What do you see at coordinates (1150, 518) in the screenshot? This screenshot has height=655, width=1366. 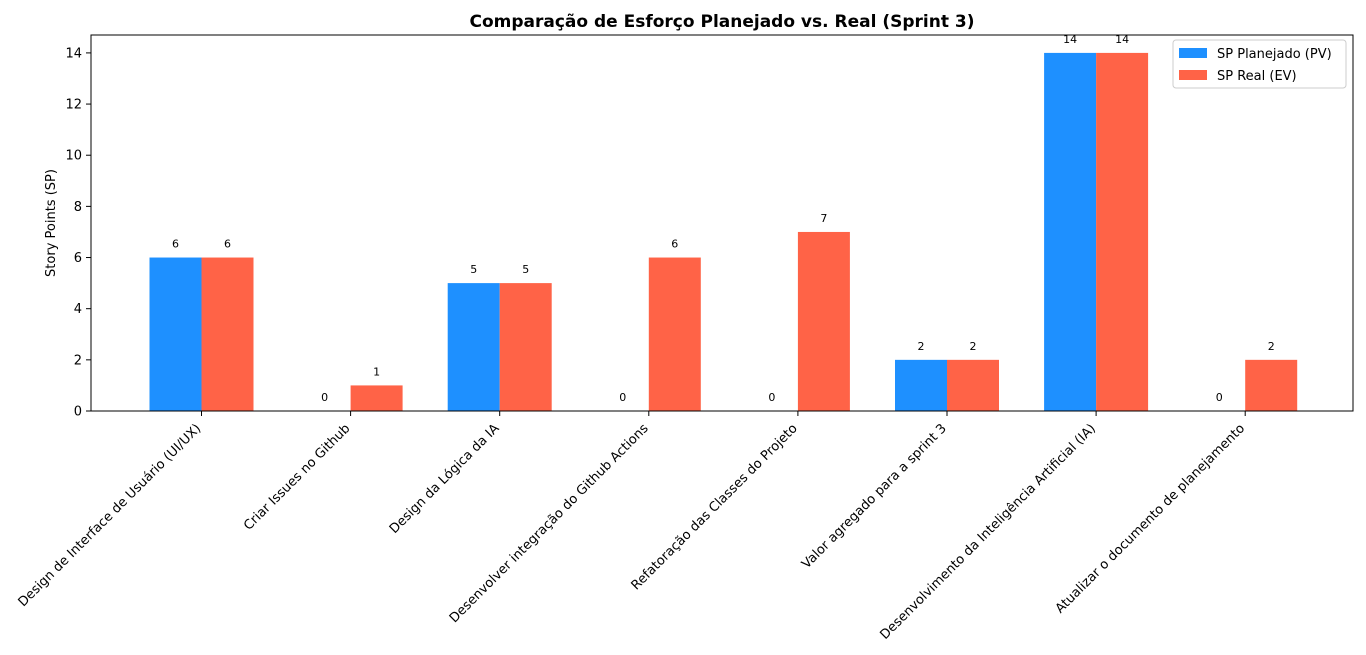 I see `x-tick-label: Atualizar o documento de planejamento` at bounding box center [1150, 518].